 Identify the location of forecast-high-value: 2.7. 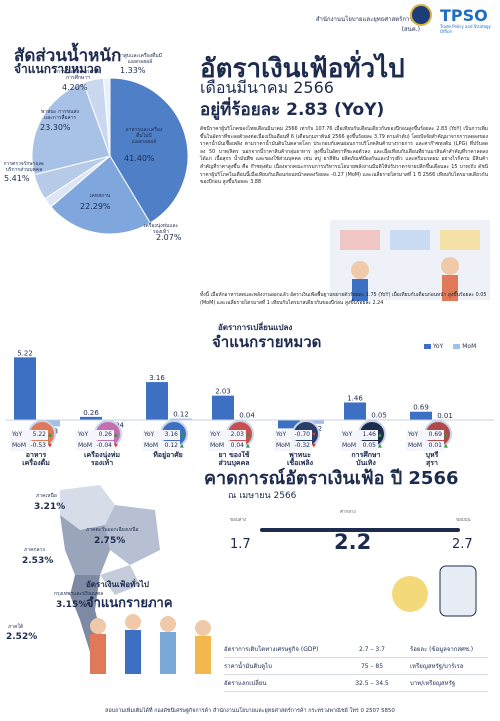
(462, 544).